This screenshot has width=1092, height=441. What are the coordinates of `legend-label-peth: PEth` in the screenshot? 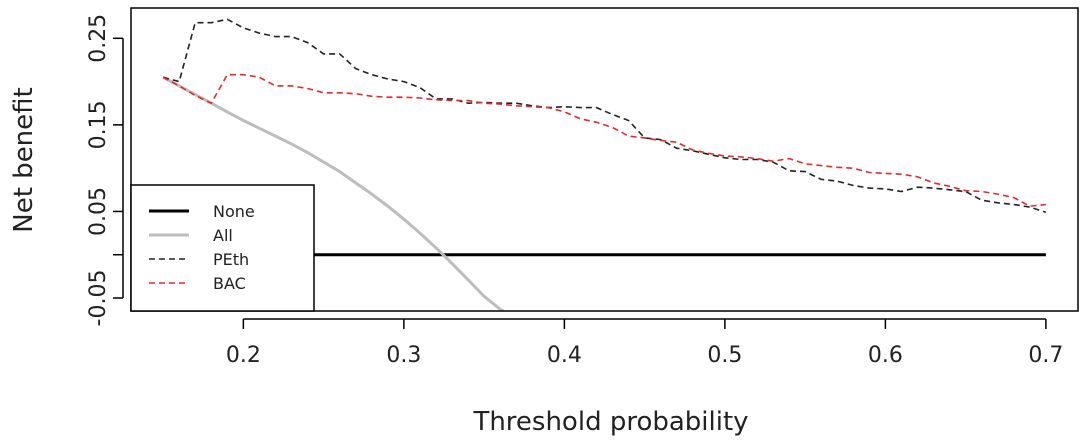 It's located at (231, 259).